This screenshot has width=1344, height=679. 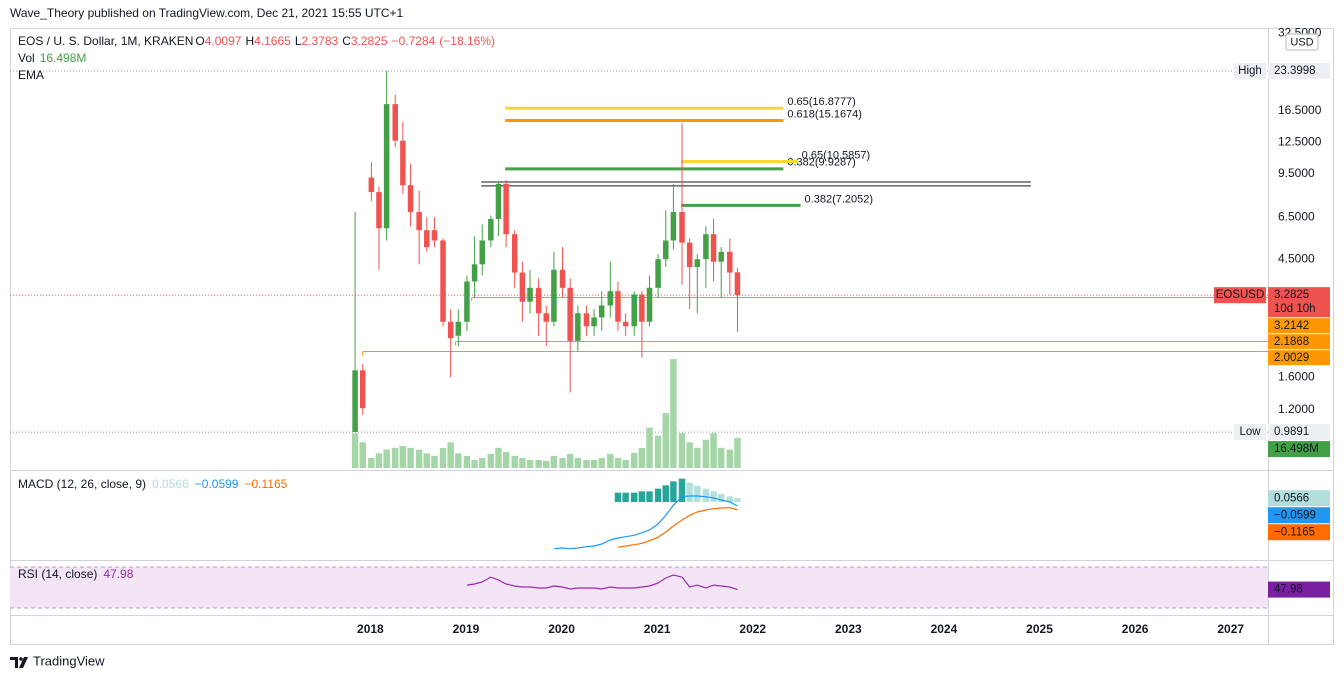 What do you see at coordinates (414, 41) in the screenshot?
I see `legend-change: −0.7284` at bounding box center [414, 41].